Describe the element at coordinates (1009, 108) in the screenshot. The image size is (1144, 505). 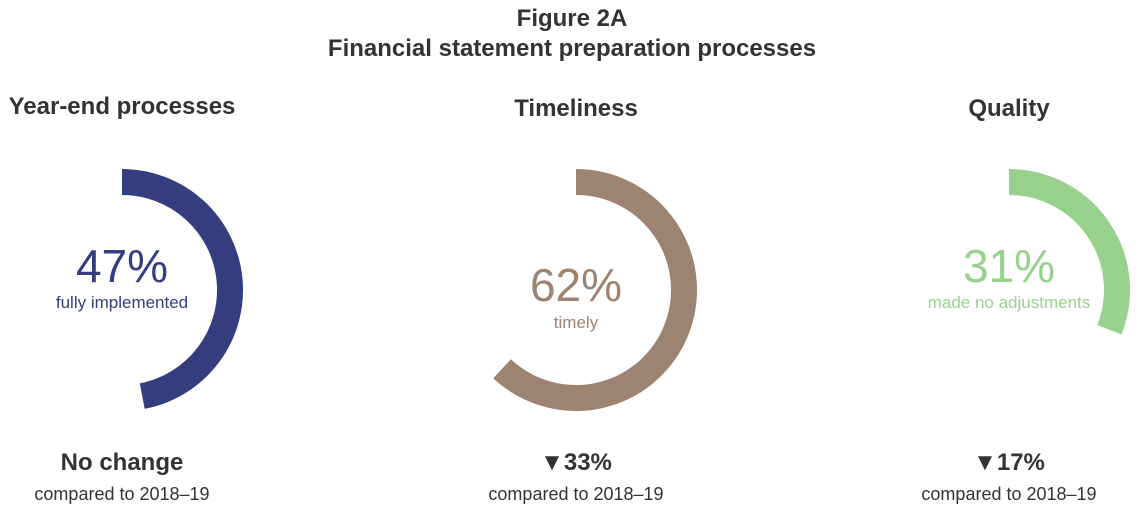
I see `panel-title: Quality` at that location.